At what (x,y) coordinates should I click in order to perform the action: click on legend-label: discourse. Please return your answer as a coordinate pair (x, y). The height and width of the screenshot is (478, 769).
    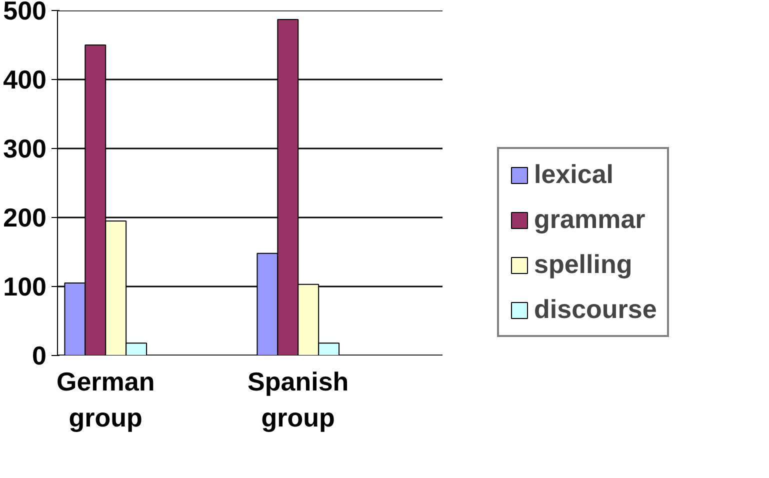
    Looking at the image, I should click on (595, 309).